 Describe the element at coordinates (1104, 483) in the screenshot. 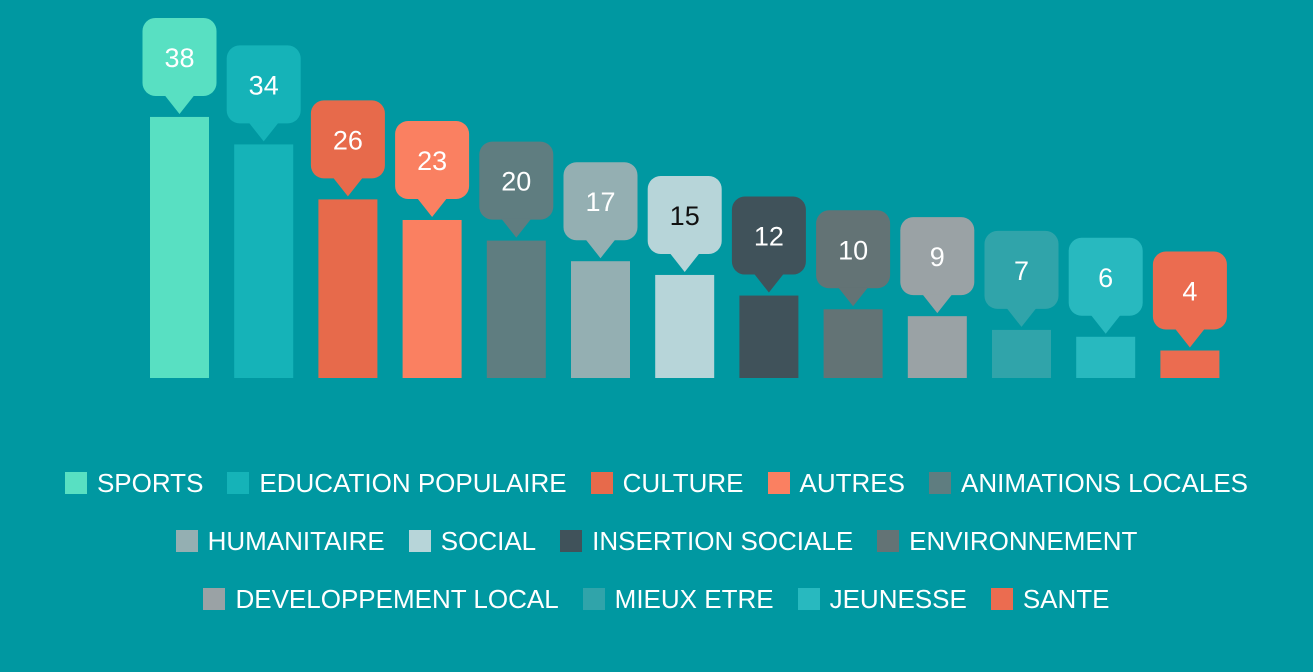

I see `legend-label: ANIMATIONS LOCALES` at that location.